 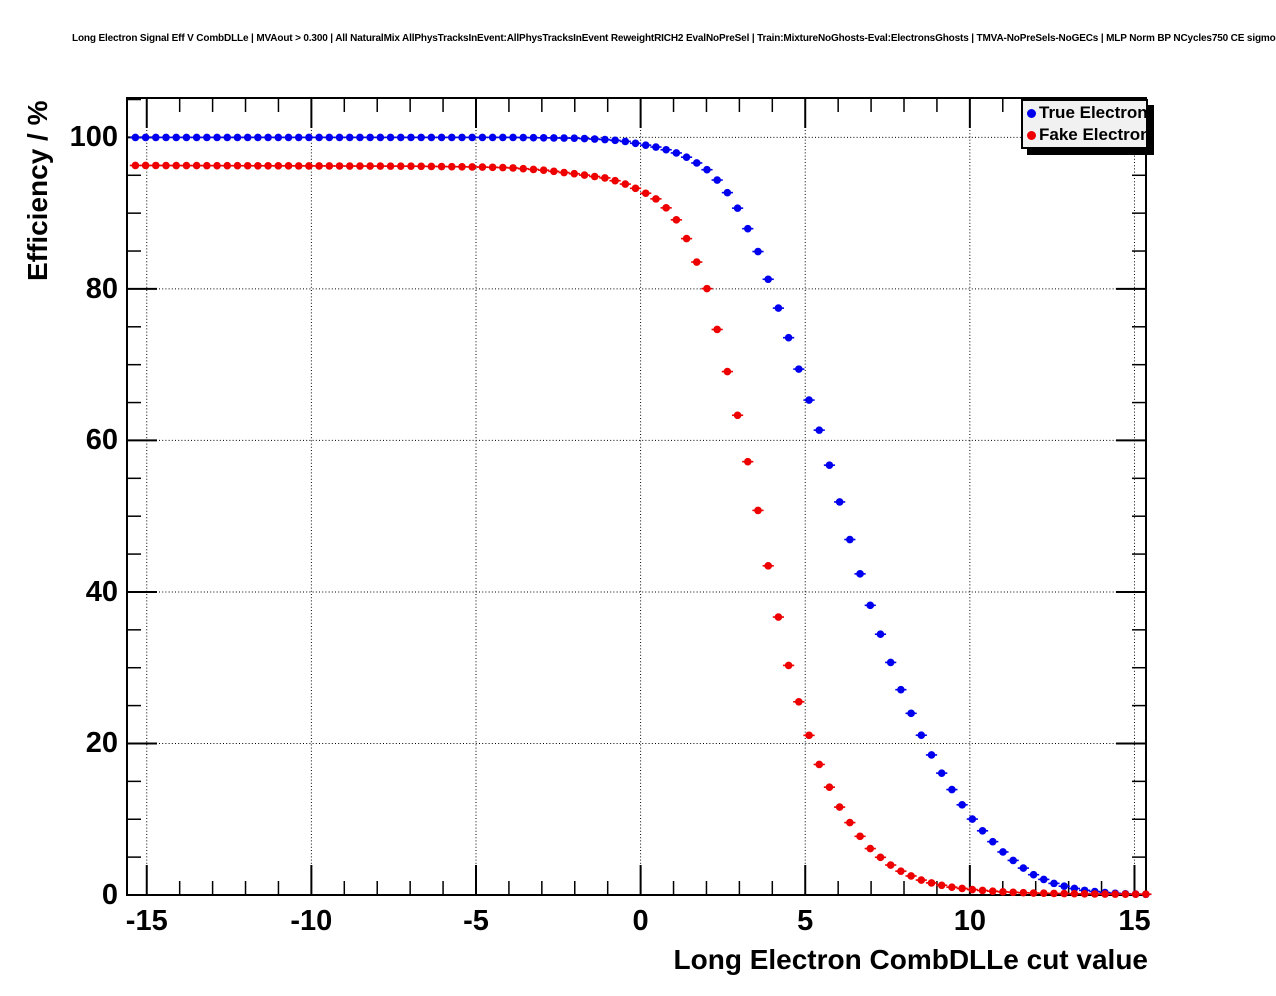 What do you see at coordinates (969, 921) in the screenshot?
I see `x-tick-label: 10` at bounding box center [969, 921].